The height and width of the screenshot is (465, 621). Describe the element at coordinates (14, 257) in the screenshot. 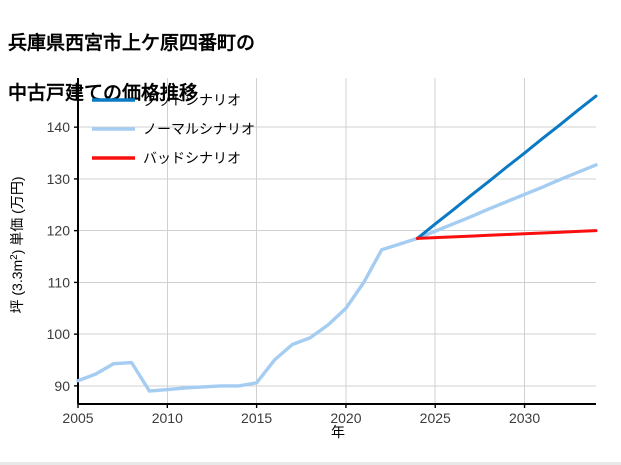

I see `y-axis-title-superscript: 2` at that location.